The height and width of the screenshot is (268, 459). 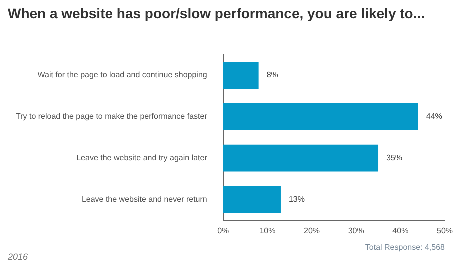 I want to click on data-label: 35%, so click(x=394, y=158).